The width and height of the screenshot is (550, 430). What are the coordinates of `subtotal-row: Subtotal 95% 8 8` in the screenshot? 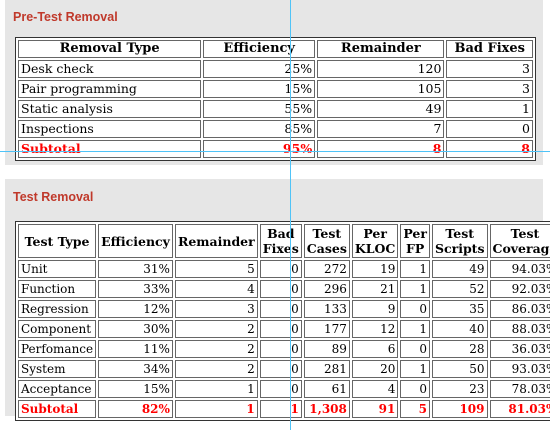 It's located at (275, 149).